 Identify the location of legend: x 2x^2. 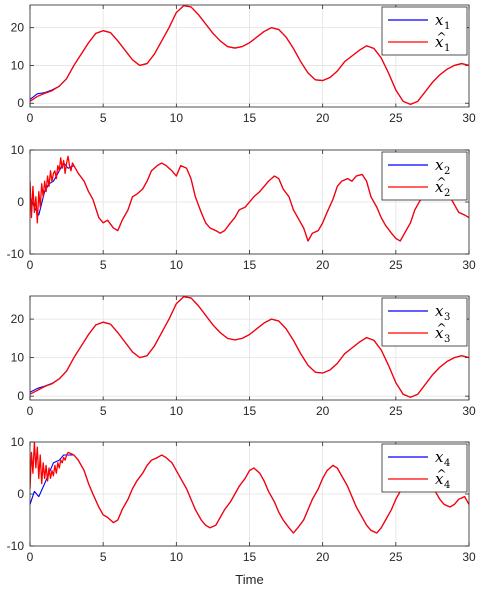
(424, 176).